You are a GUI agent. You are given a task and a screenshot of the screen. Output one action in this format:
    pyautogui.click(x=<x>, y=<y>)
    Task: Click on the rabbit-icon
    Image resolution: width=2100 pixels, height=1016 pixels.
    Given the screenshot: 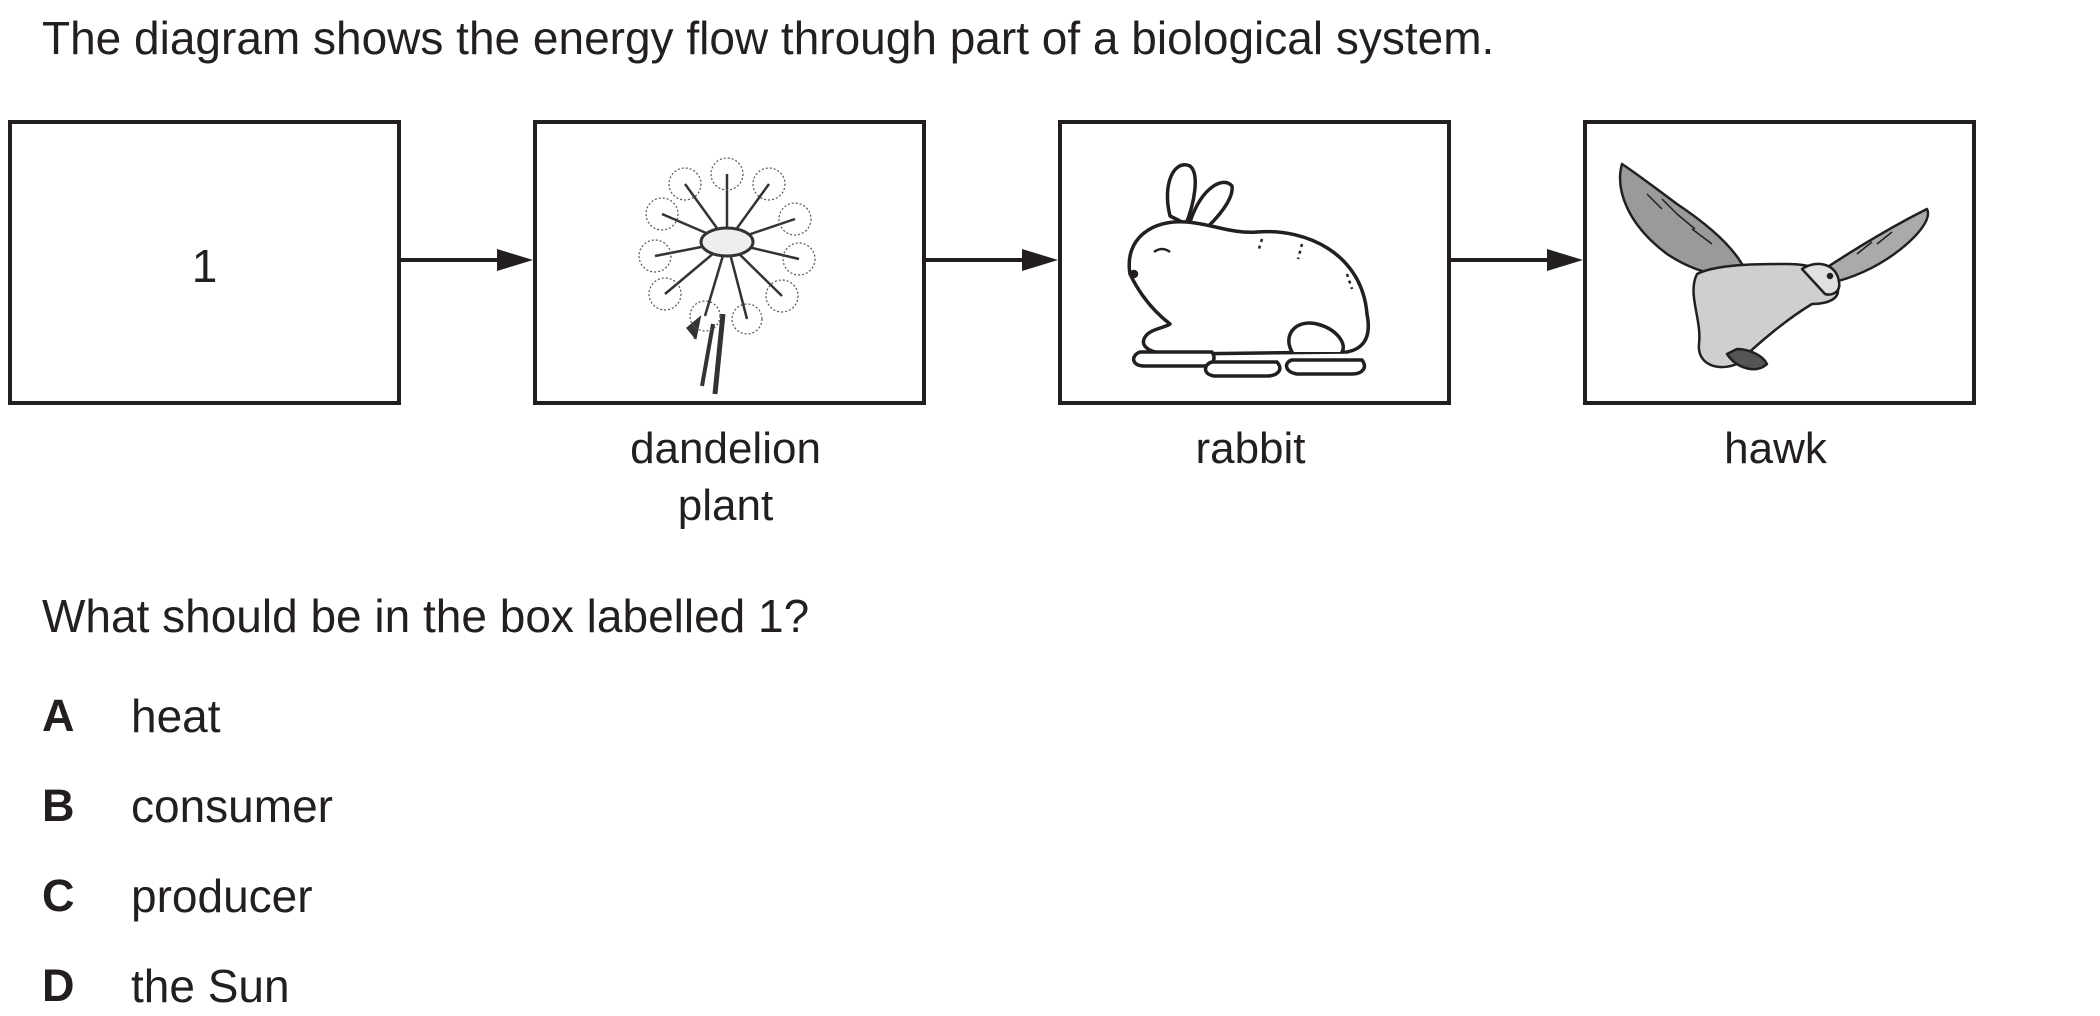 What is the action you would take?
    pyautogui.click(x=1248, y=270)
    